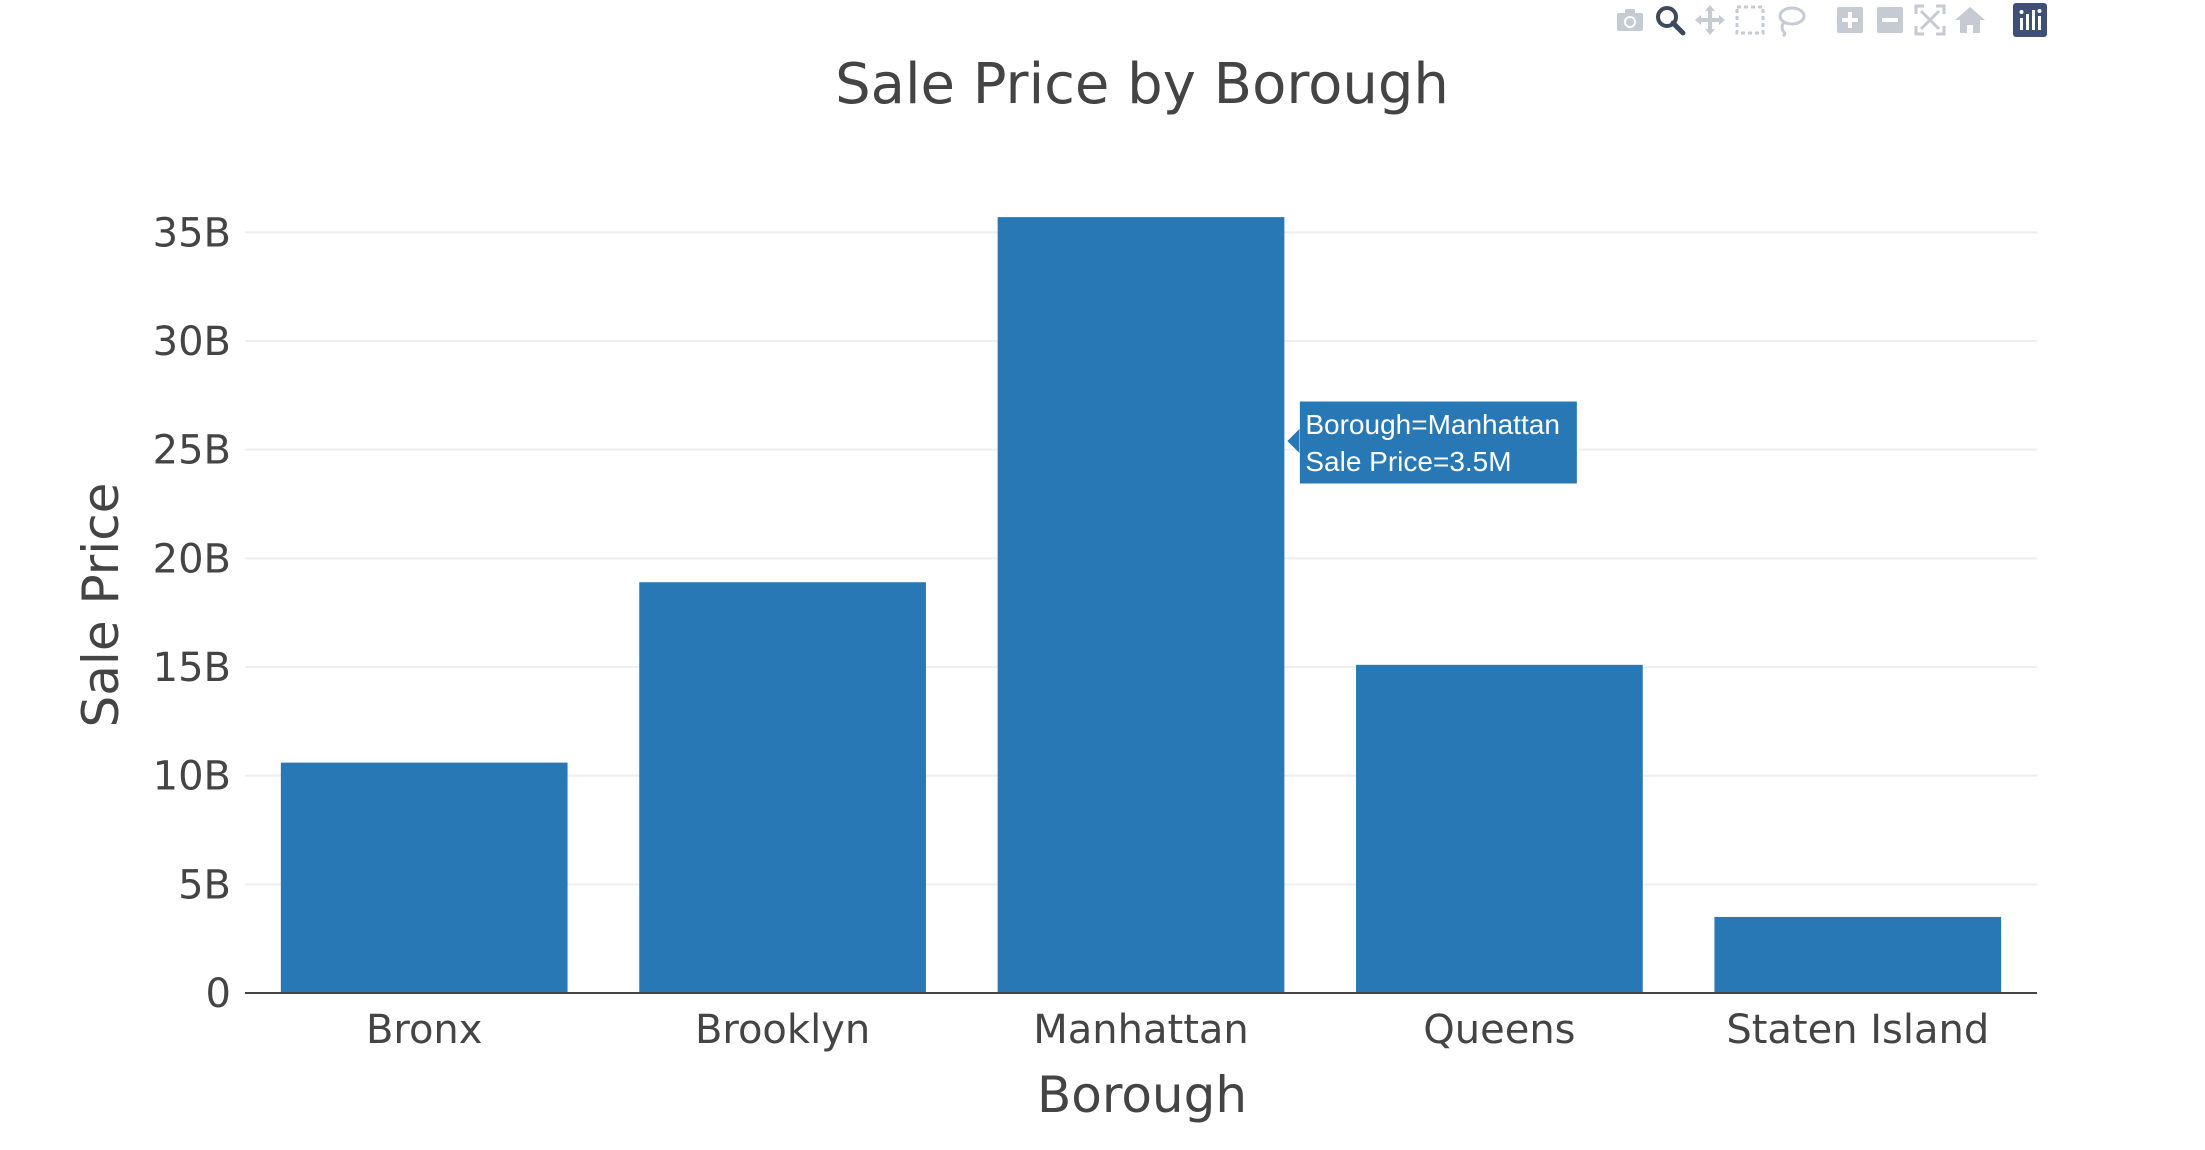 Image resolution: width=2205 pixels, height=1150 pixels. Describe the element at coordinates (192, 342) in the screenshot. I see `y-tick-label: 30B` at that location.